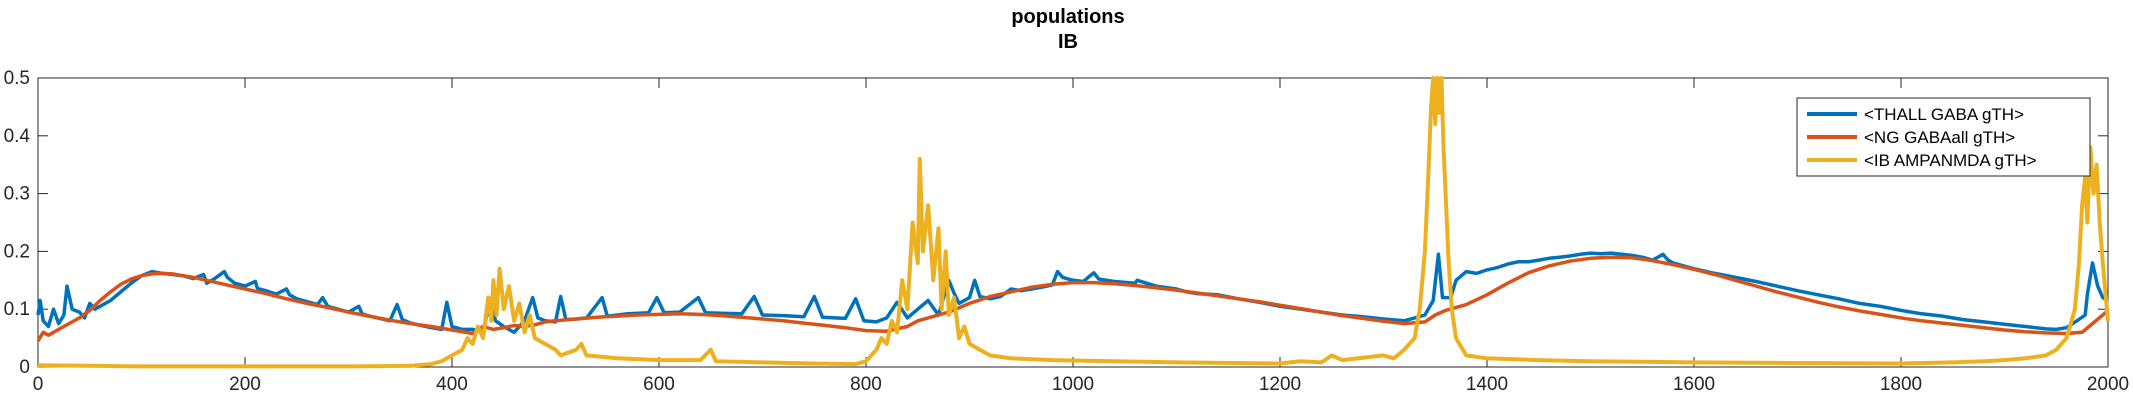 Image resolution: width=2133 pixels, height=400 pixels. Describe the element at coordinates (1901, 384) in the screenshot. I see `x-tick-label: 1800` at that location.